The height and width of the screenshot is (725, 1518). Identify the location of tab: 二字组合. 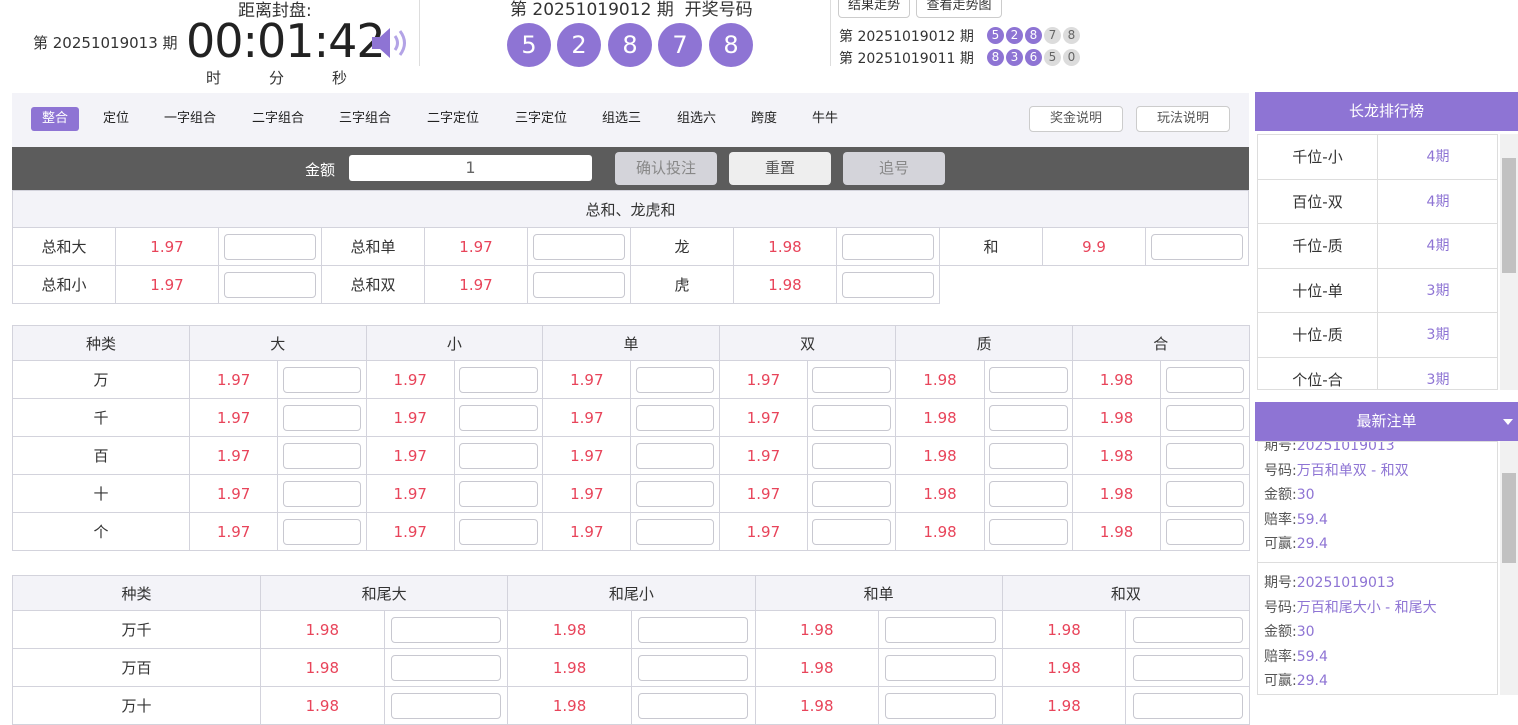
(278, 118).